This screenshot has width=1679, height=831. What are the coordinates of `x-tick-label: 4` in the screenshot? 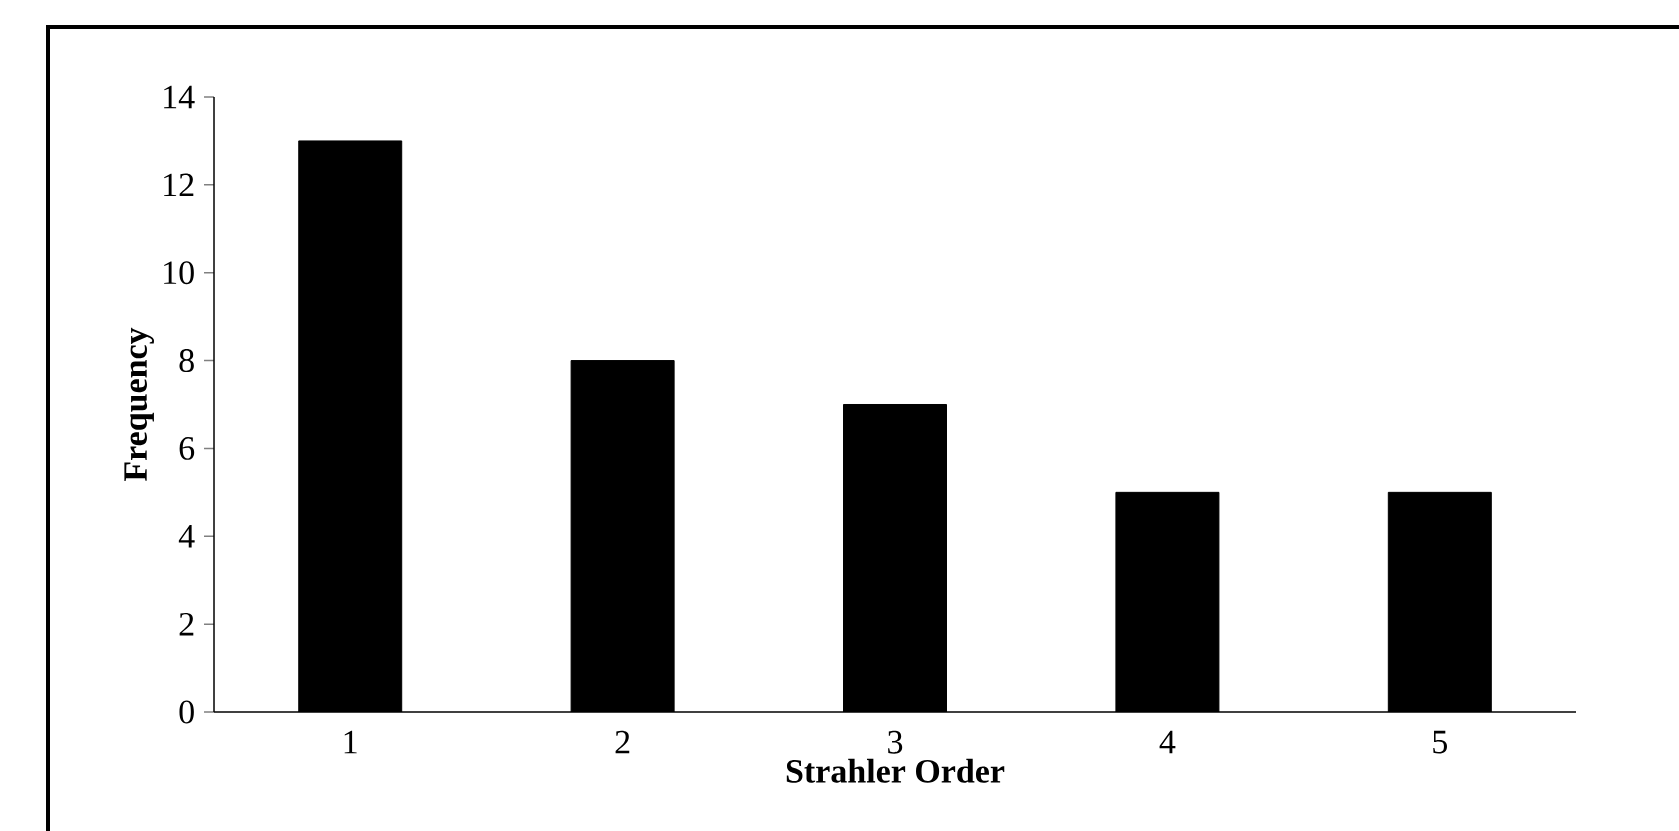 It's located at (1167, 742).